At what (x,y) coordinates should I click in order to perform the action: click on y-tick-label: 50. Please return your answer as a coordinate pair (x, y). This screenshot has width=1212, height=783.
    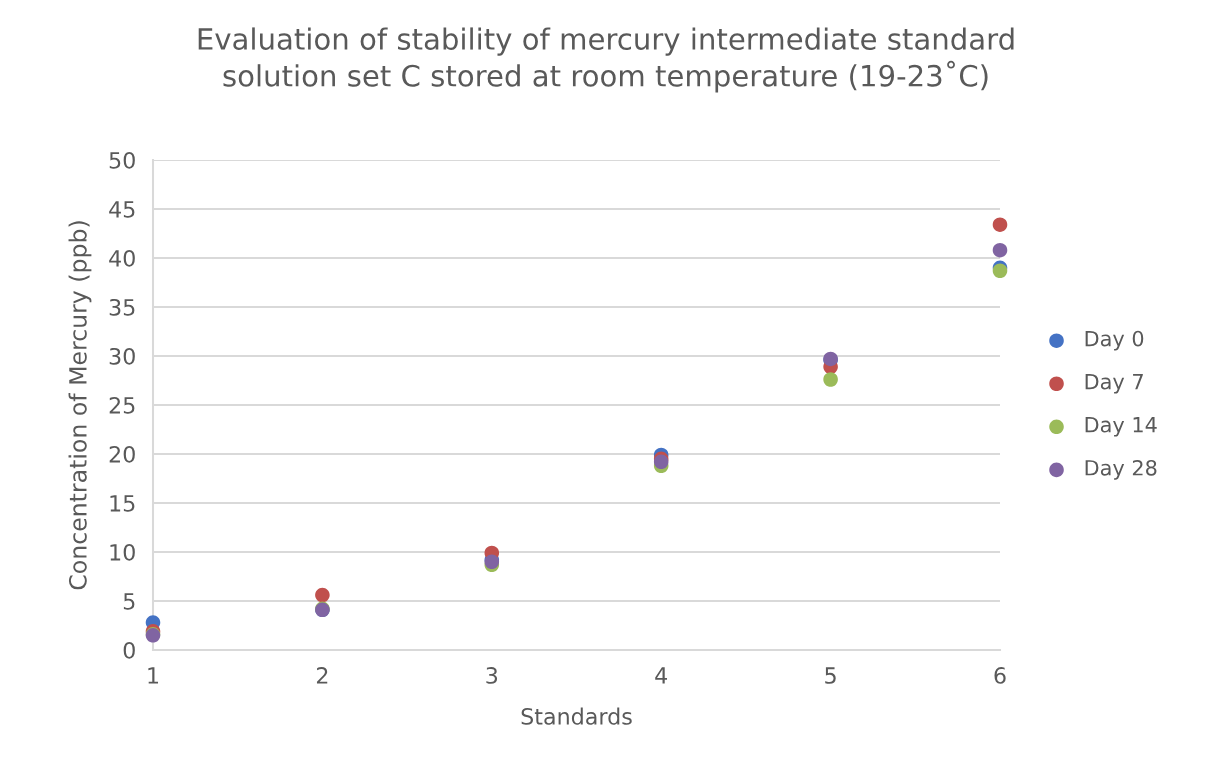
    Looking at the image, I should click on (122, 160).